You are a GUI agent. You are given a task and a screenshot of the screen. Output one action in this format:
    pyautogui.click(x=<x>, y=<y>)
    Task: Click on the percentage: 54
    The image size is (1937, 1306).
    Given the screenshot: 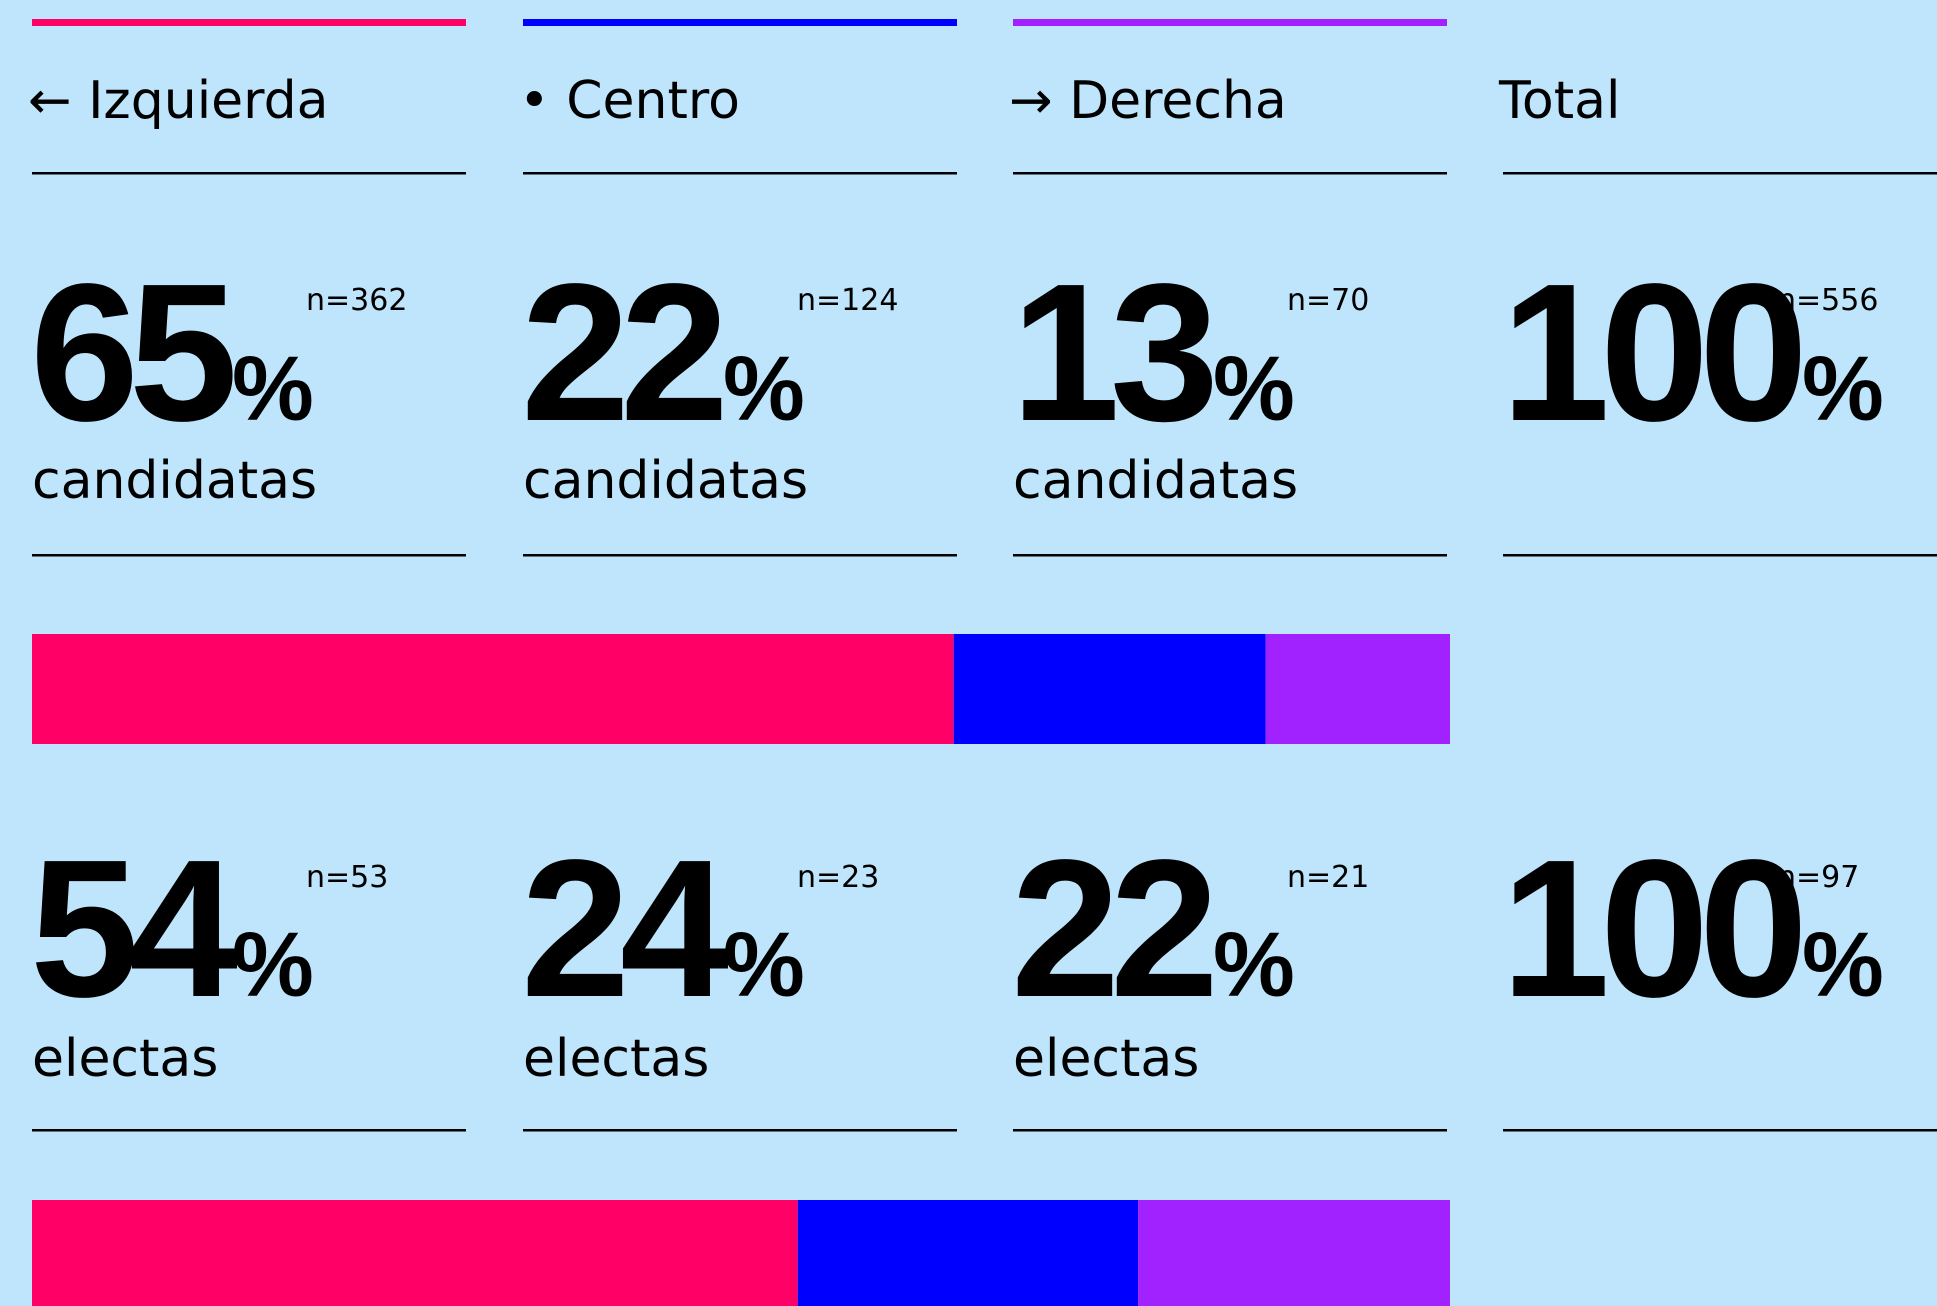 What is the action you would take?
    pyautogui.click(x=133, y=928)
    